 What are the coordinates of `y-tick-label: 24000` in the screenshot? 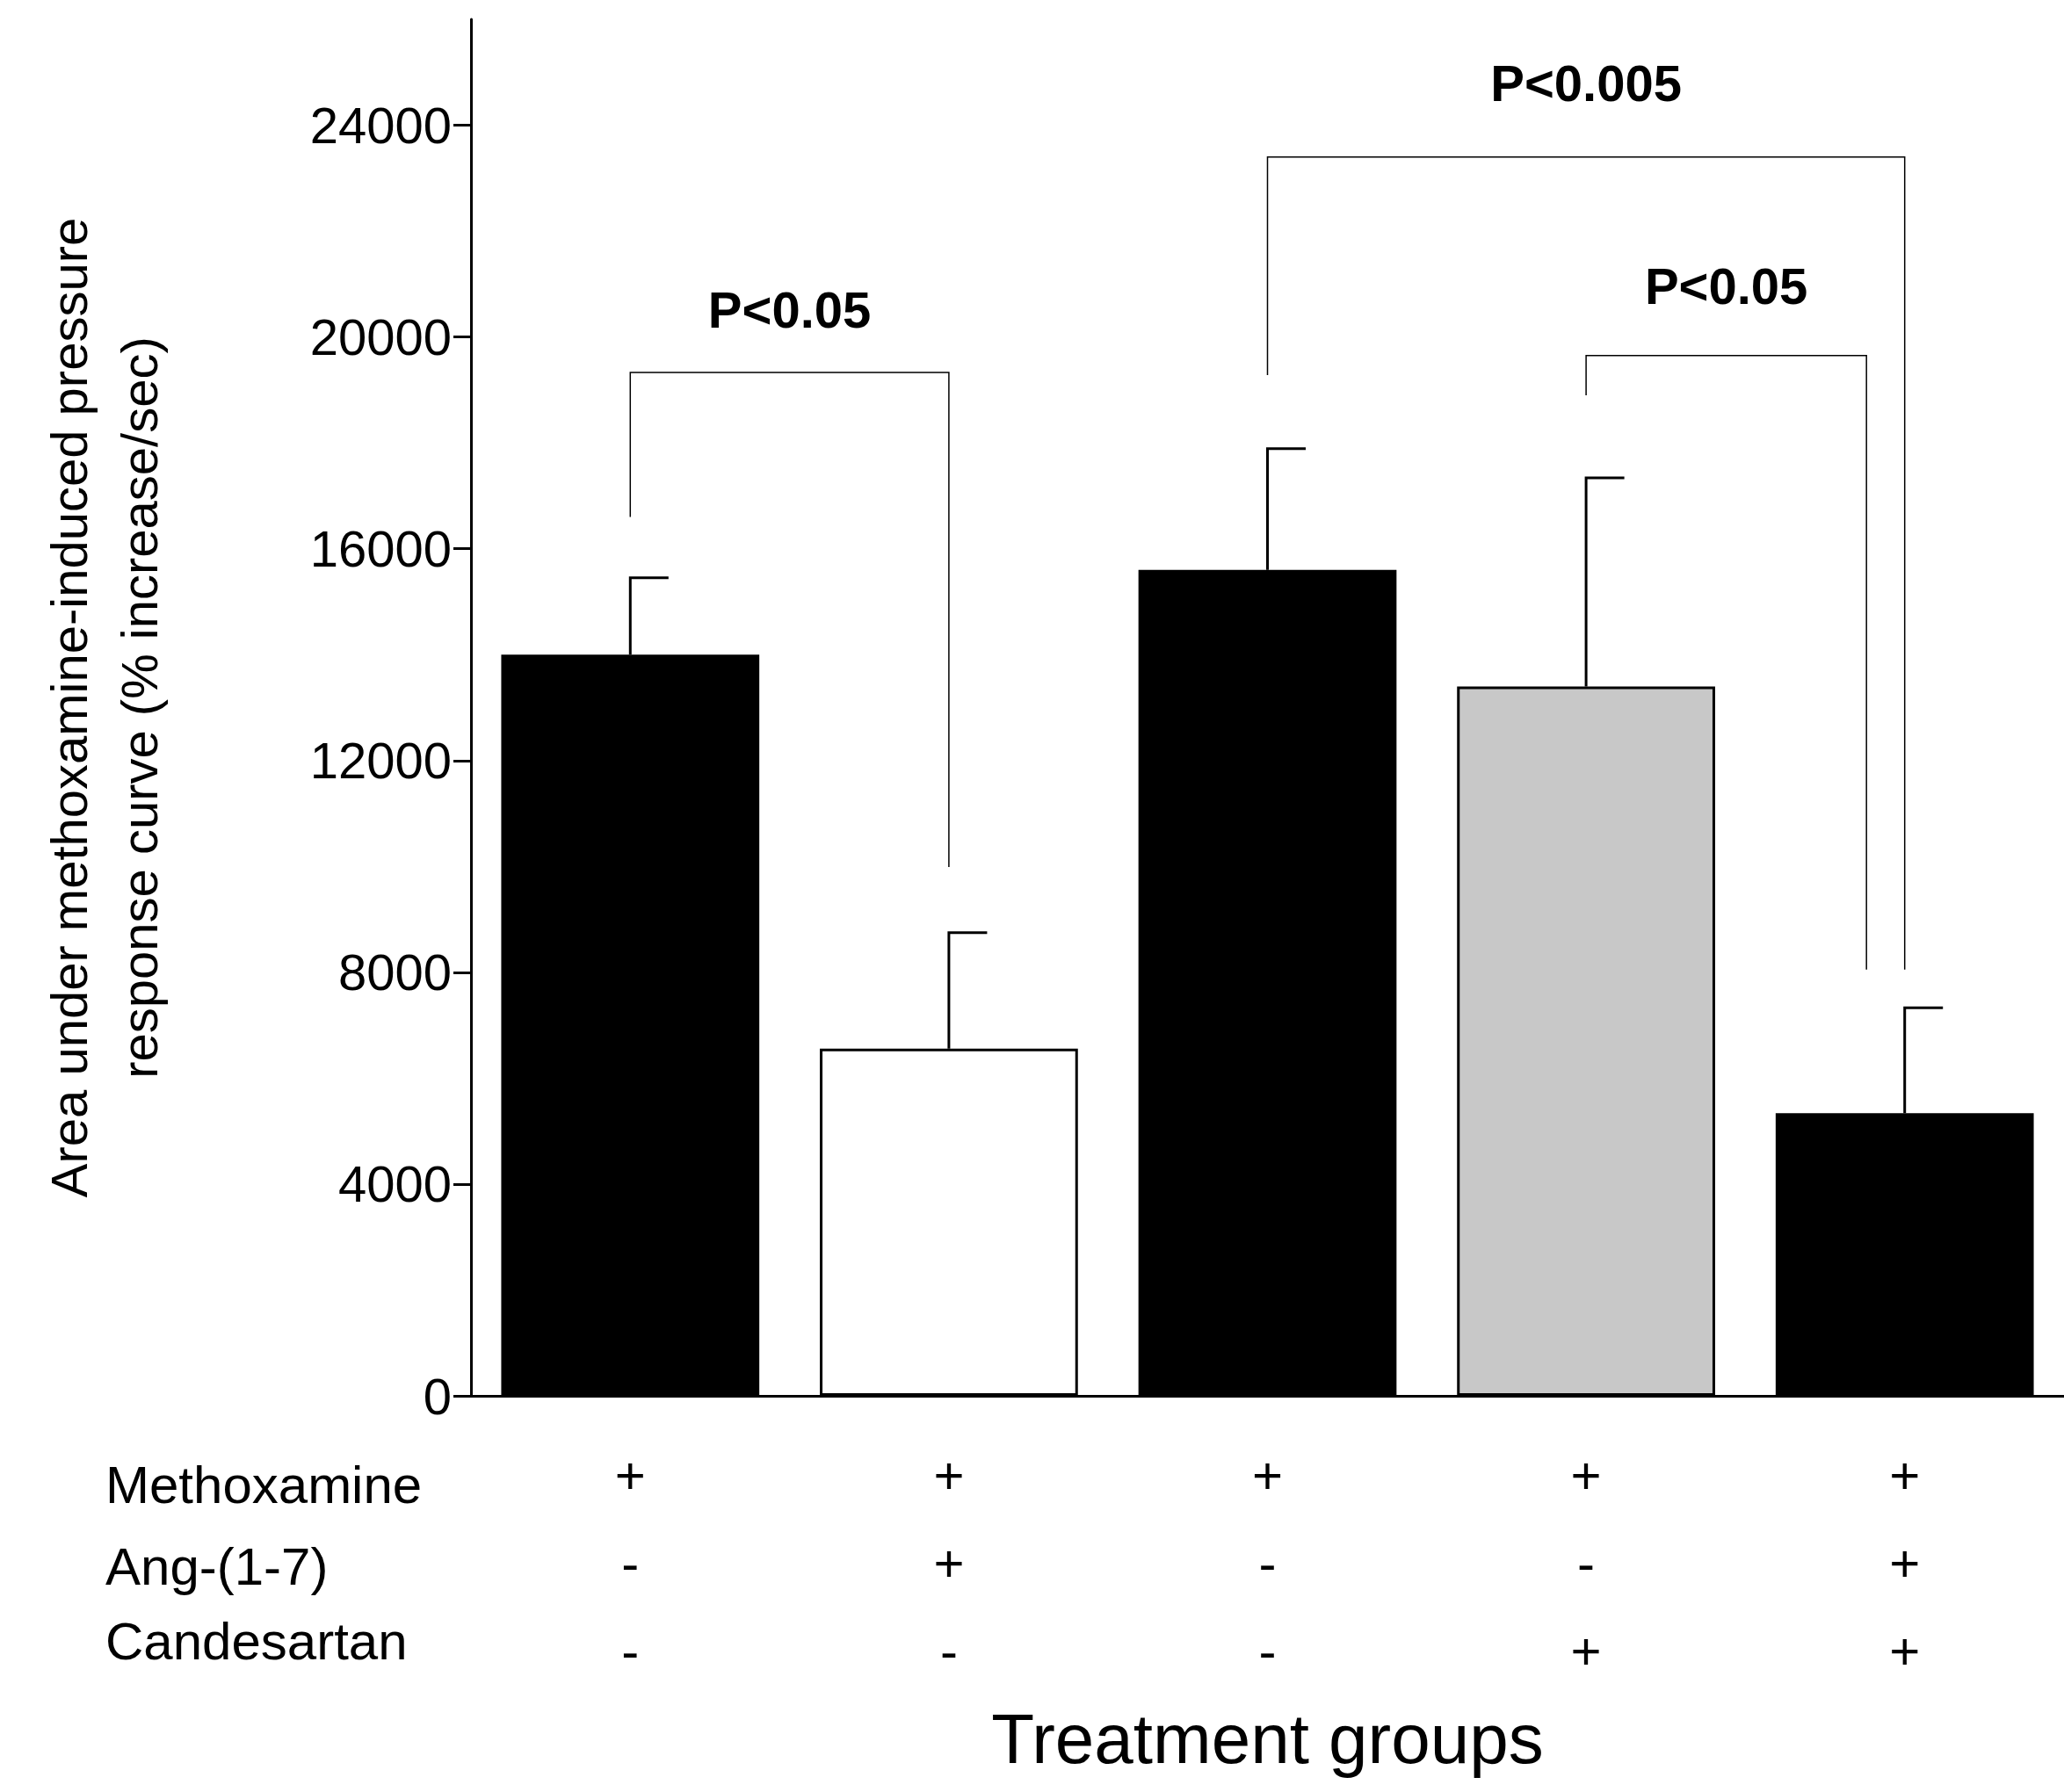 It's located at (380, 126).